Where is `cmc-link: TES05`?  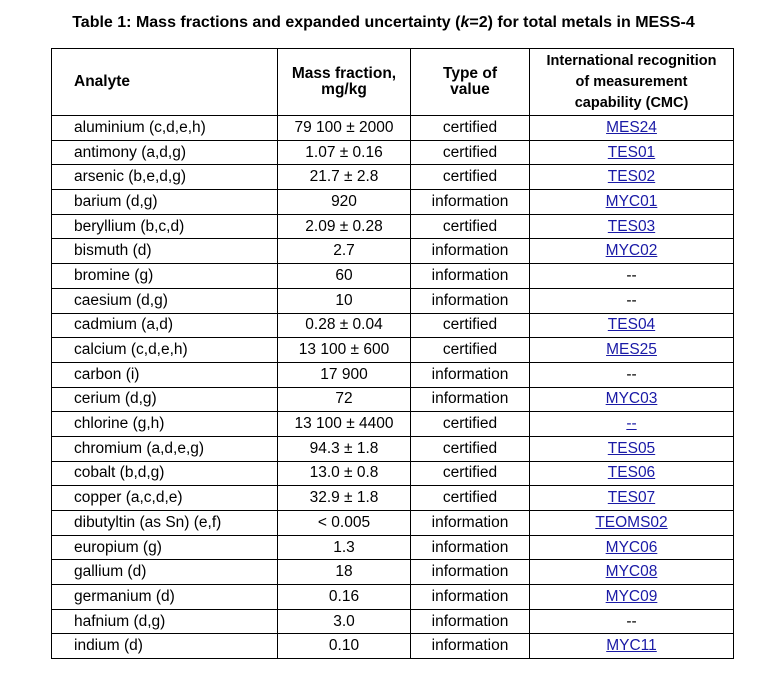 cmc-link: TES05 is located at coordinates (631, 448).